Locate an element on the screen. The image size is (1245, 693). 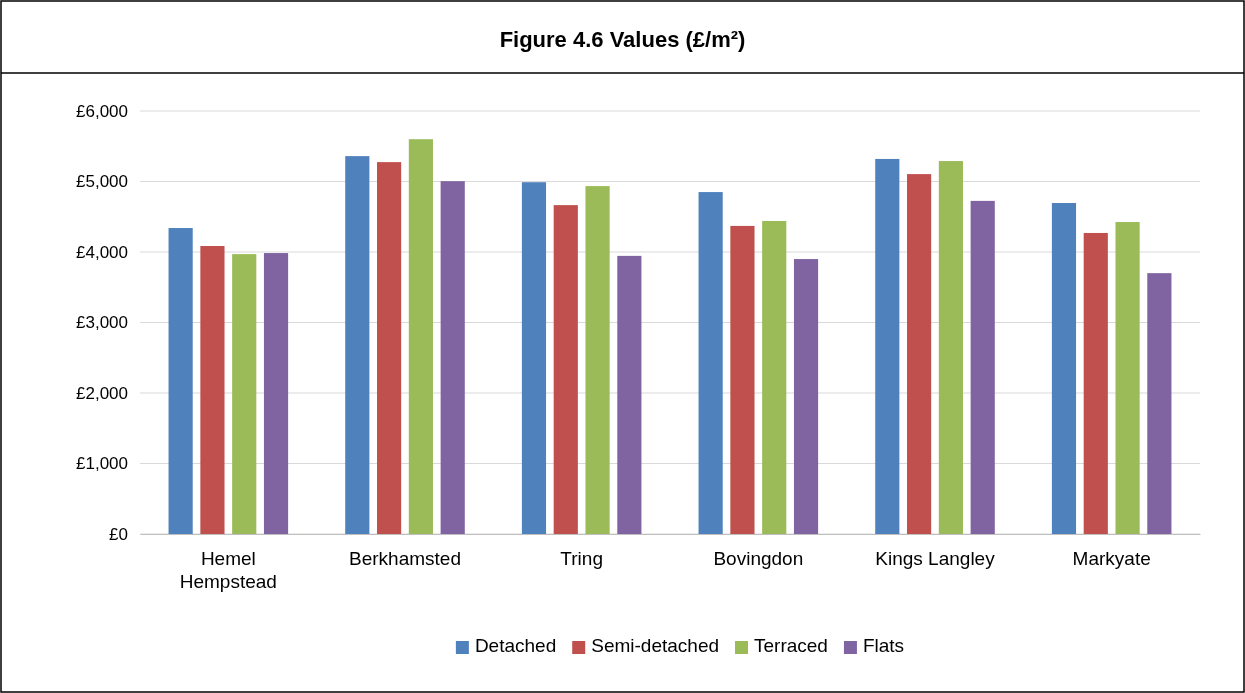
y-tick-label: £3,000 is located at coordinates (102, 323).